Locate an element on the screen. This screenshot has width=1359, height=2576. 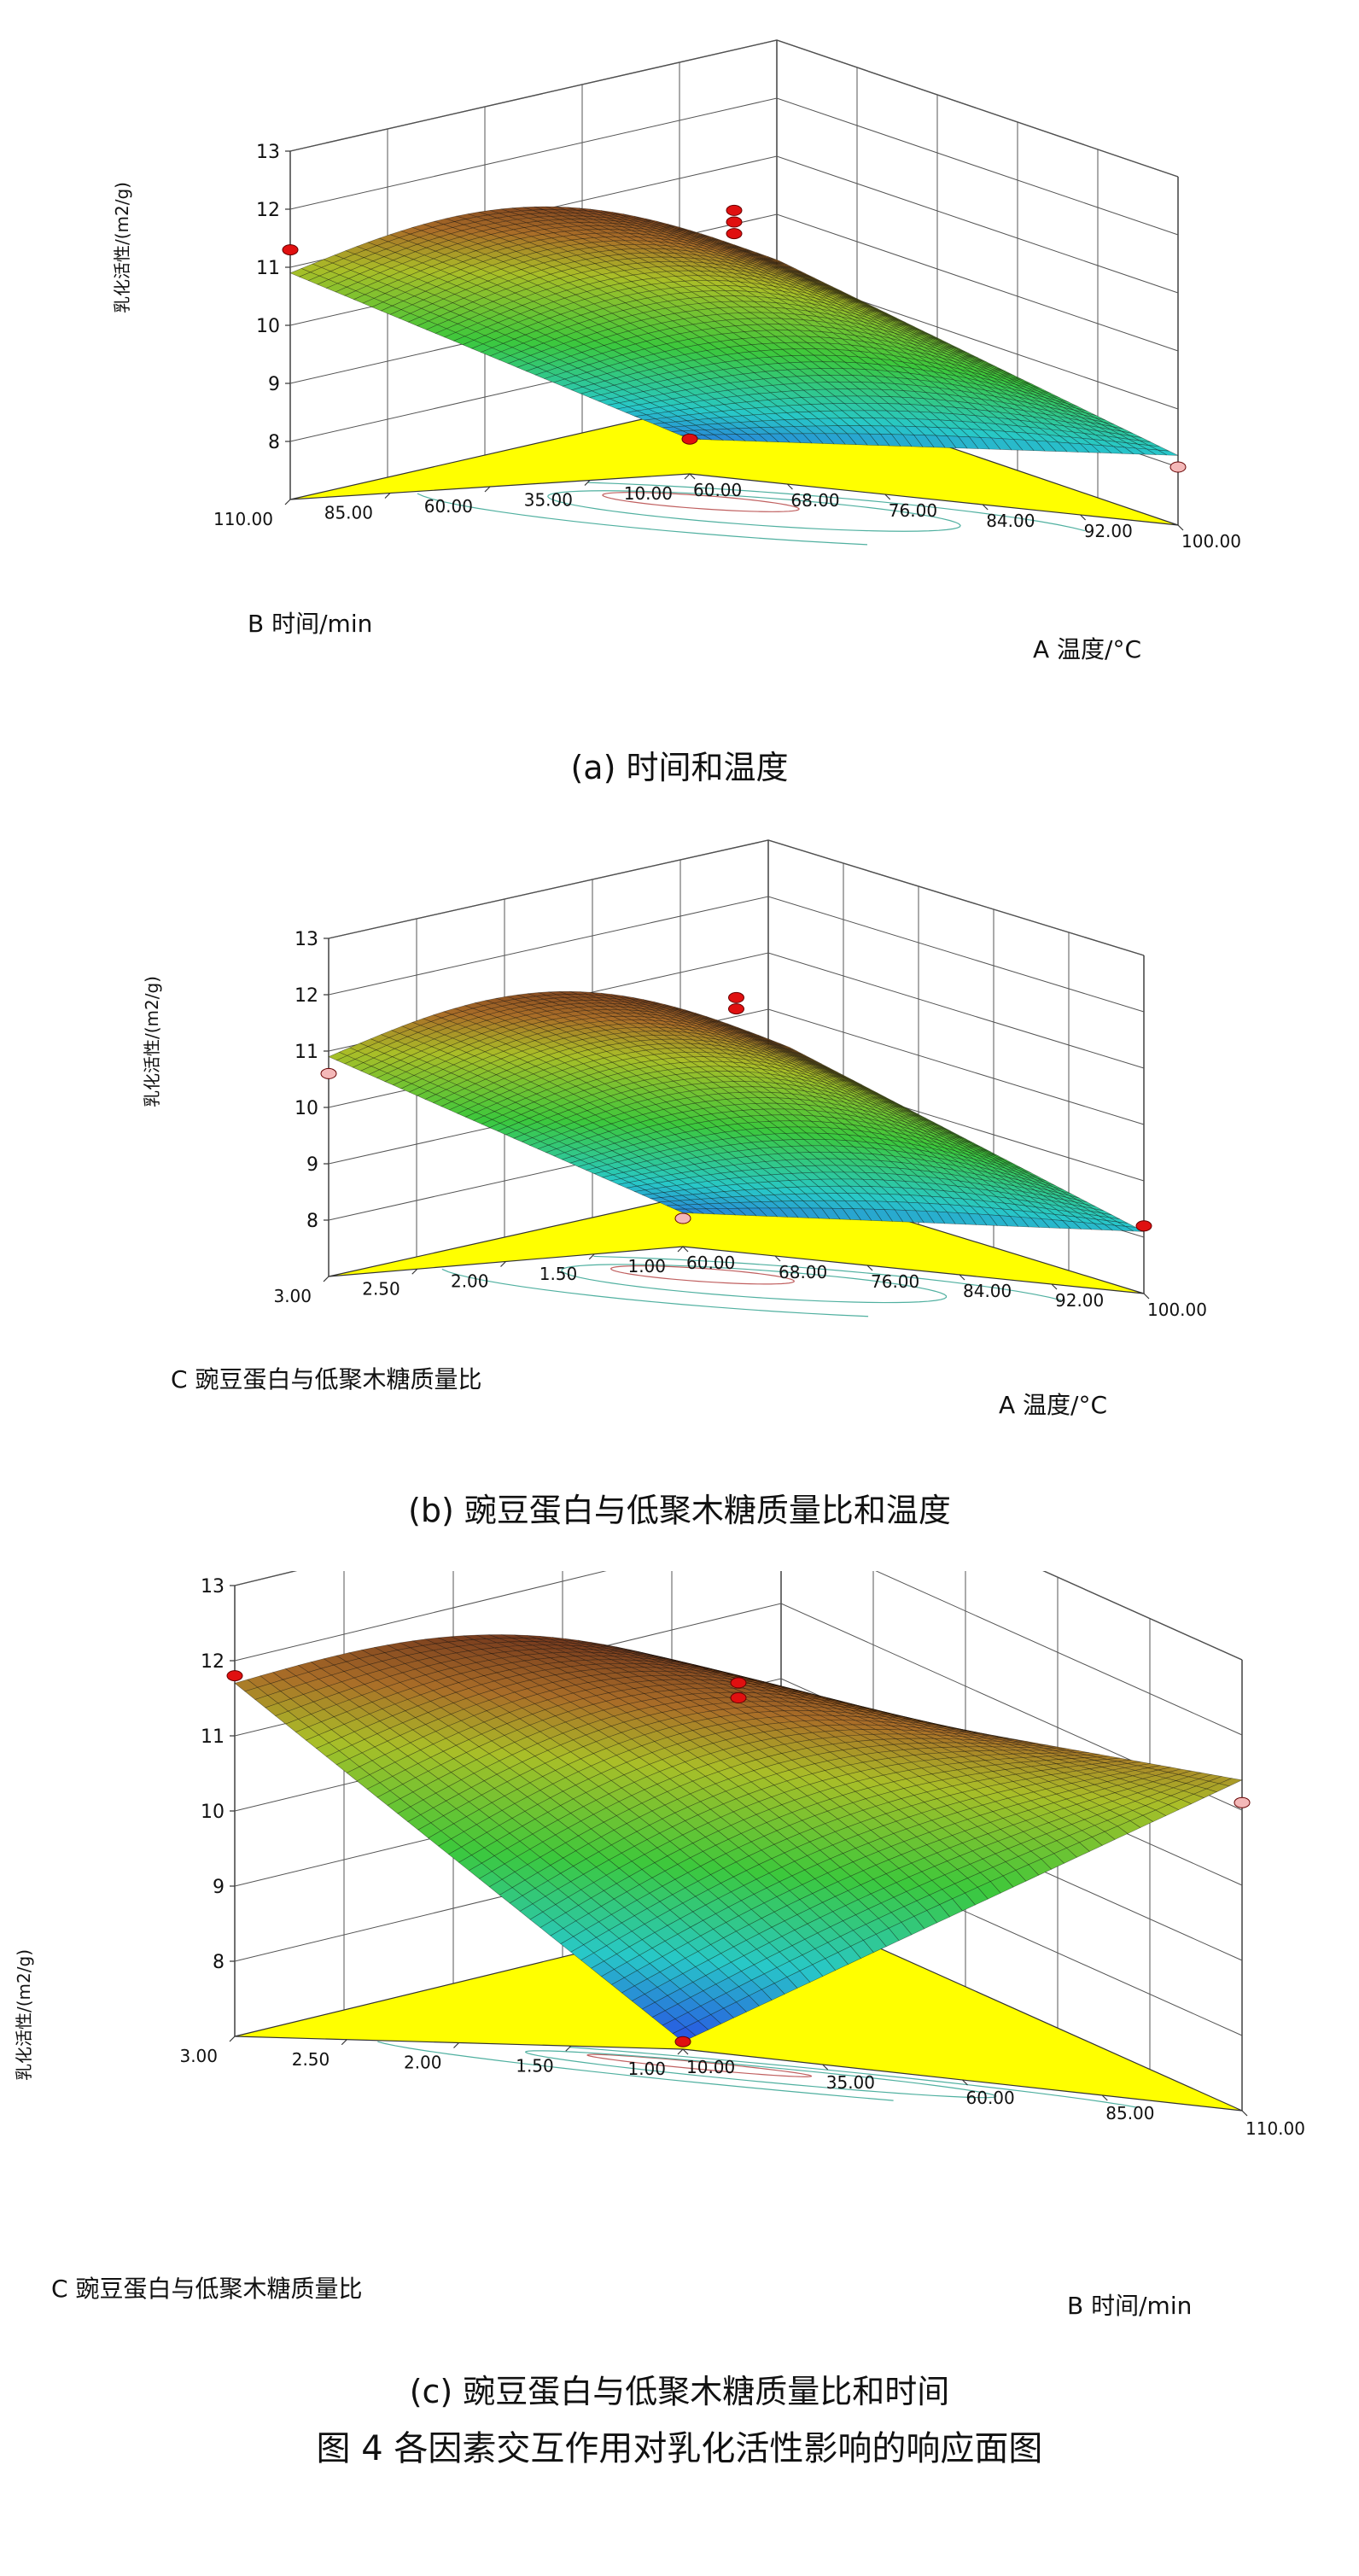
x-tick-label: 68.00 is located at coordinates (803, 1272).